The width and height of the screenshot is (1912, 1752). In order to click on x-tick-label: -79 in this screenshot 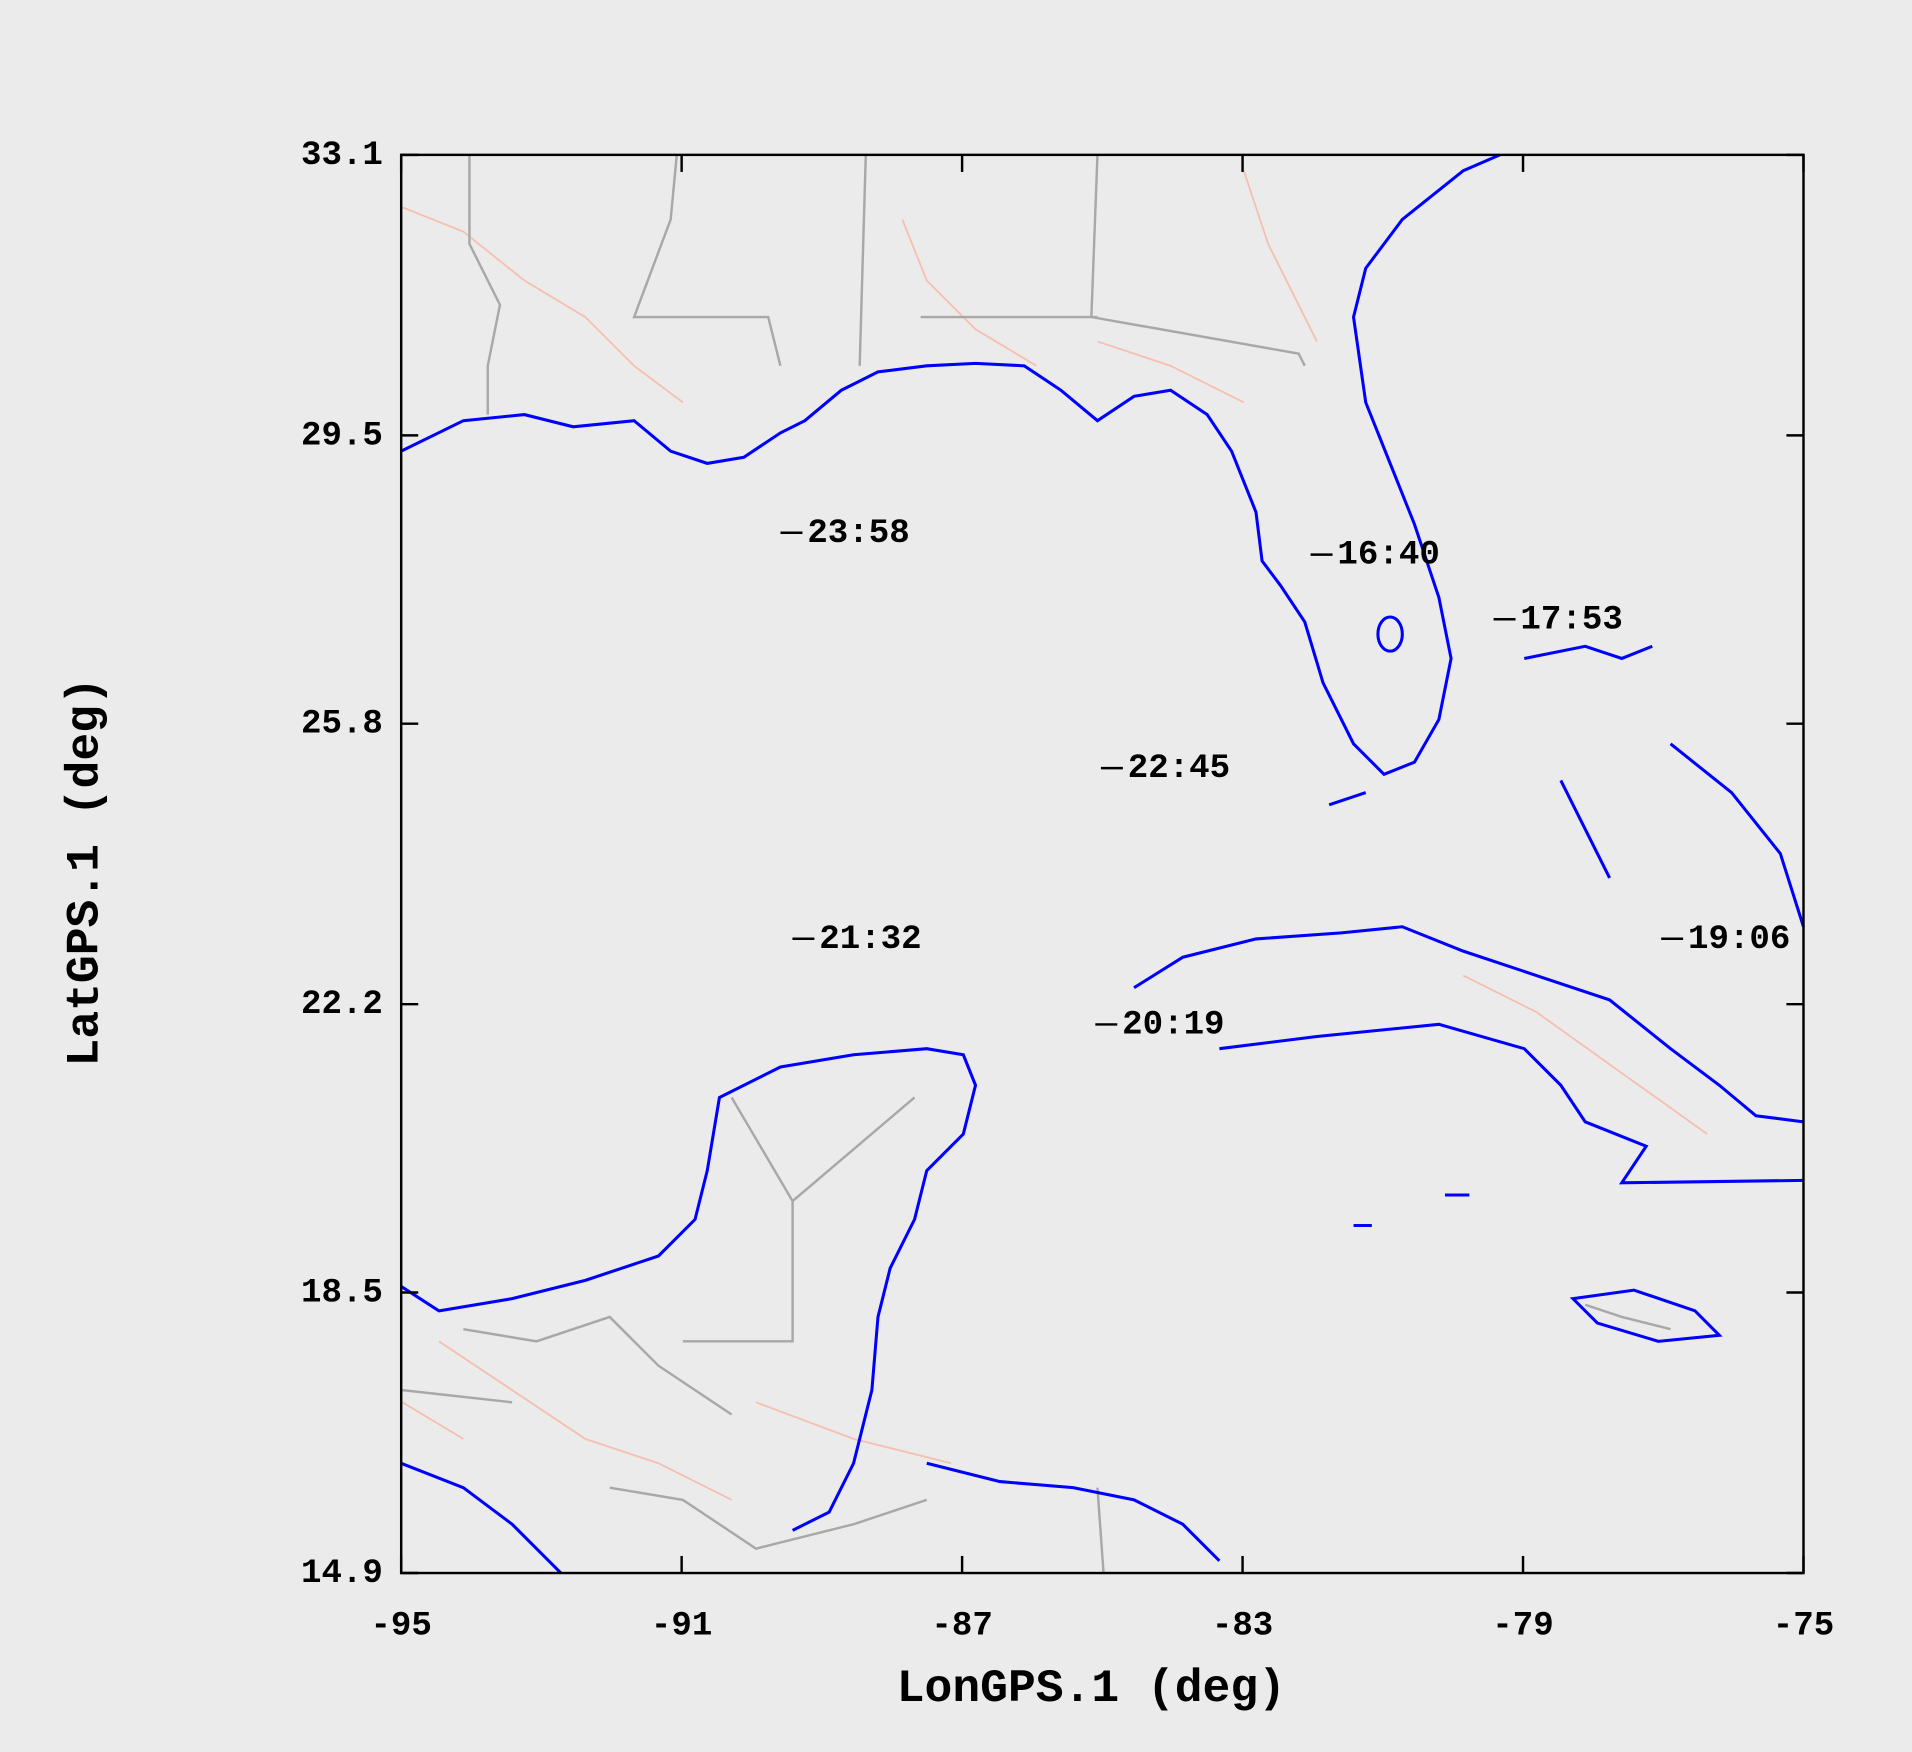, I will do `click(1522, 1626)`.